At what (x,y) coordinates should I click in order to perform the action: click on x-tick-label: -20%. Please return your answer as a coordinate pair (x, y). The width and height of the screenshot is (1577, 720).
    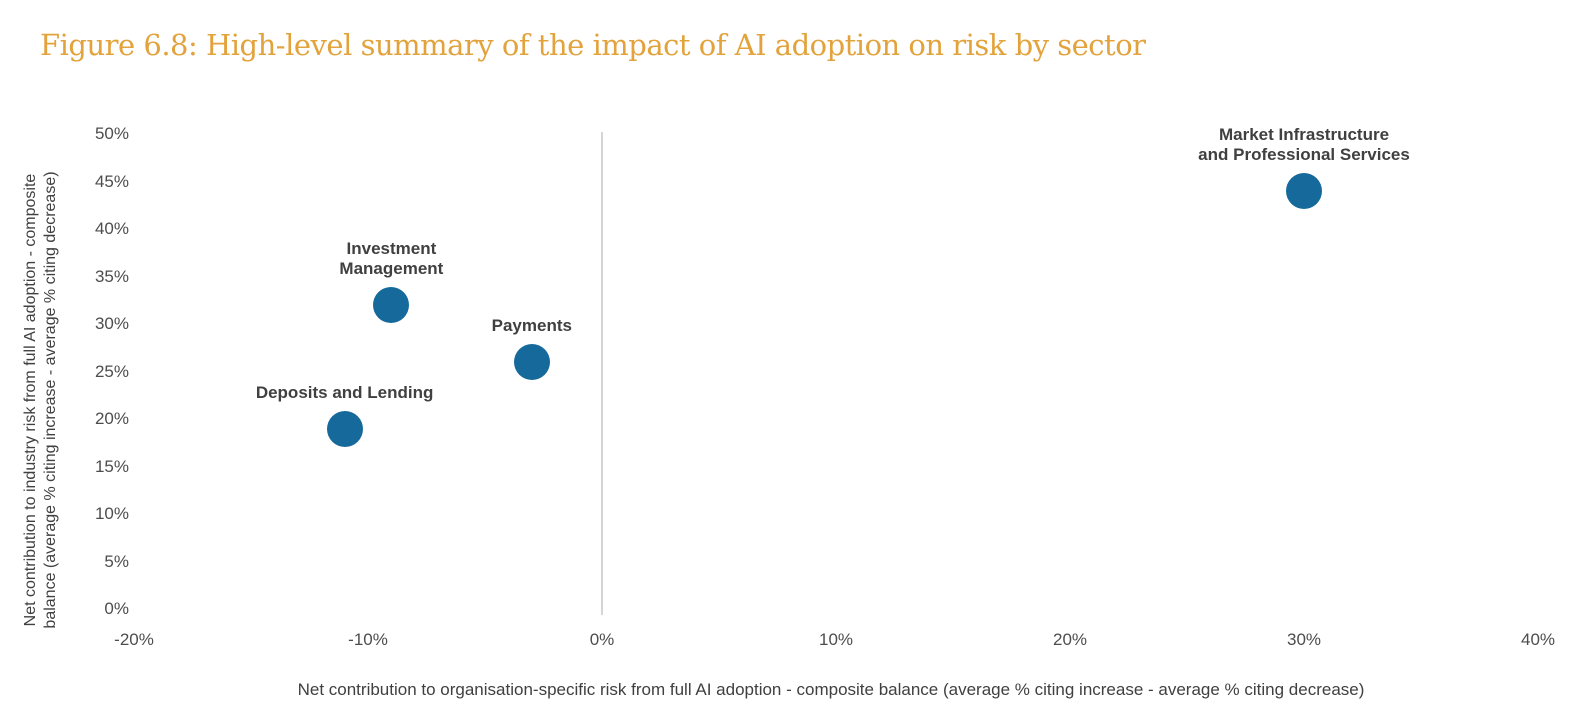
    Looking at the image, I should click on (134, 639).